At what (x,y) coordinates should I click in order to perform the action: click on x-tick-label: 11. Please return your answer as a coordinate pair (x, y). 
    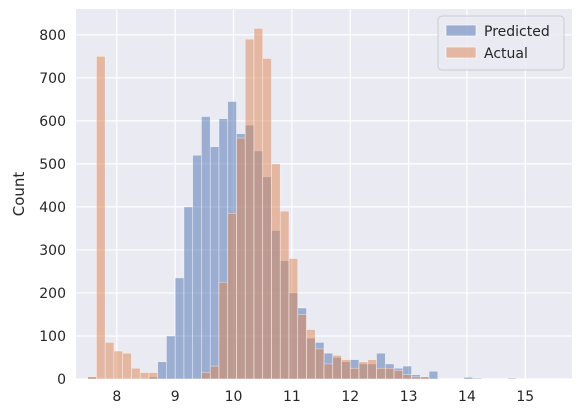
    Looking at the image, I should click on (292, 397).